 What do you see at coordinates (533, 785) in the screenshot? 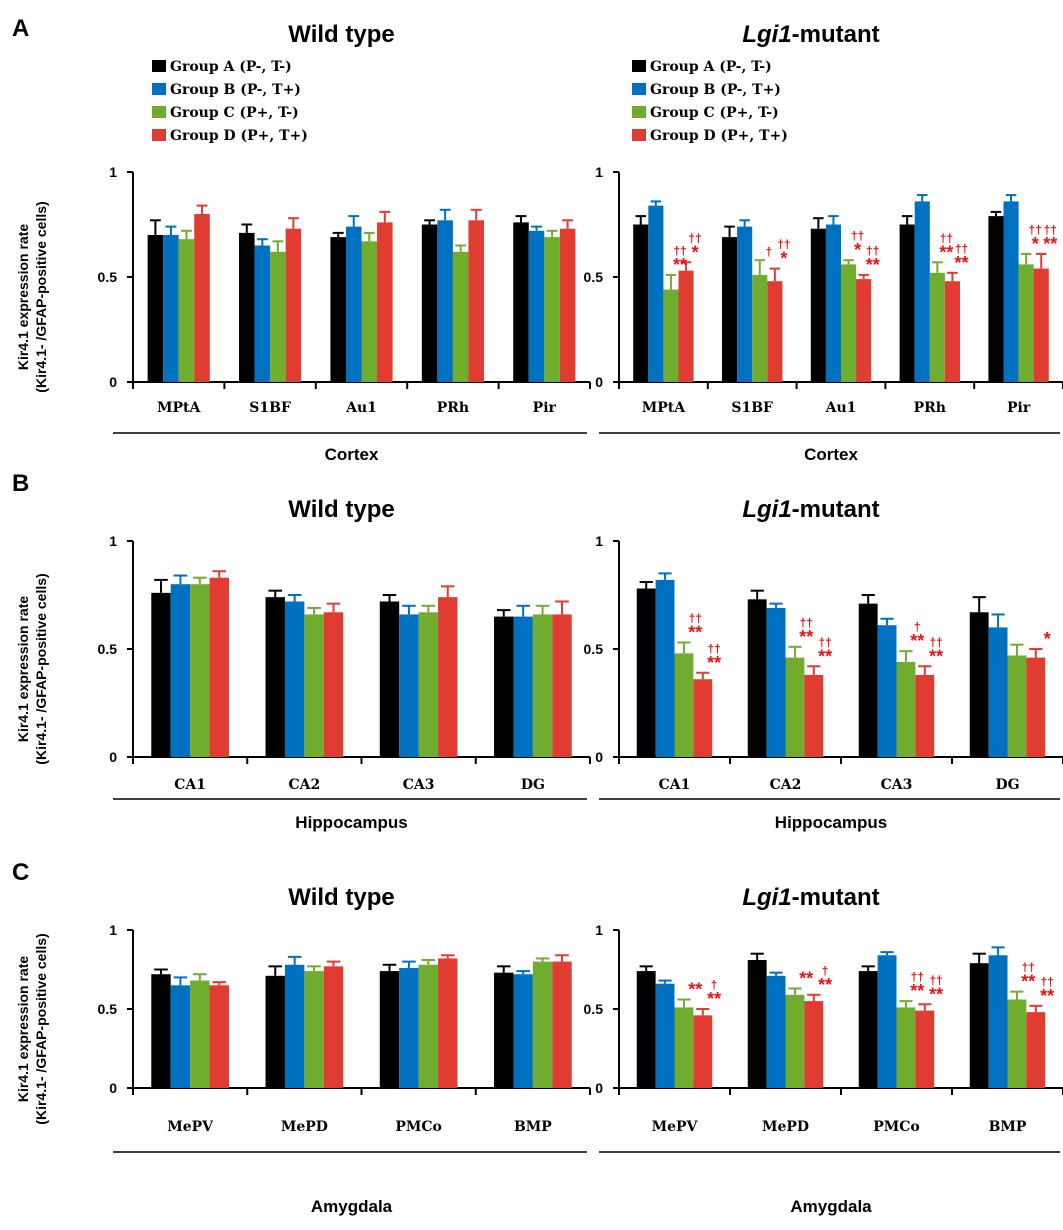
I see `x-tick-label: DG` at bounding box center [533, 785].